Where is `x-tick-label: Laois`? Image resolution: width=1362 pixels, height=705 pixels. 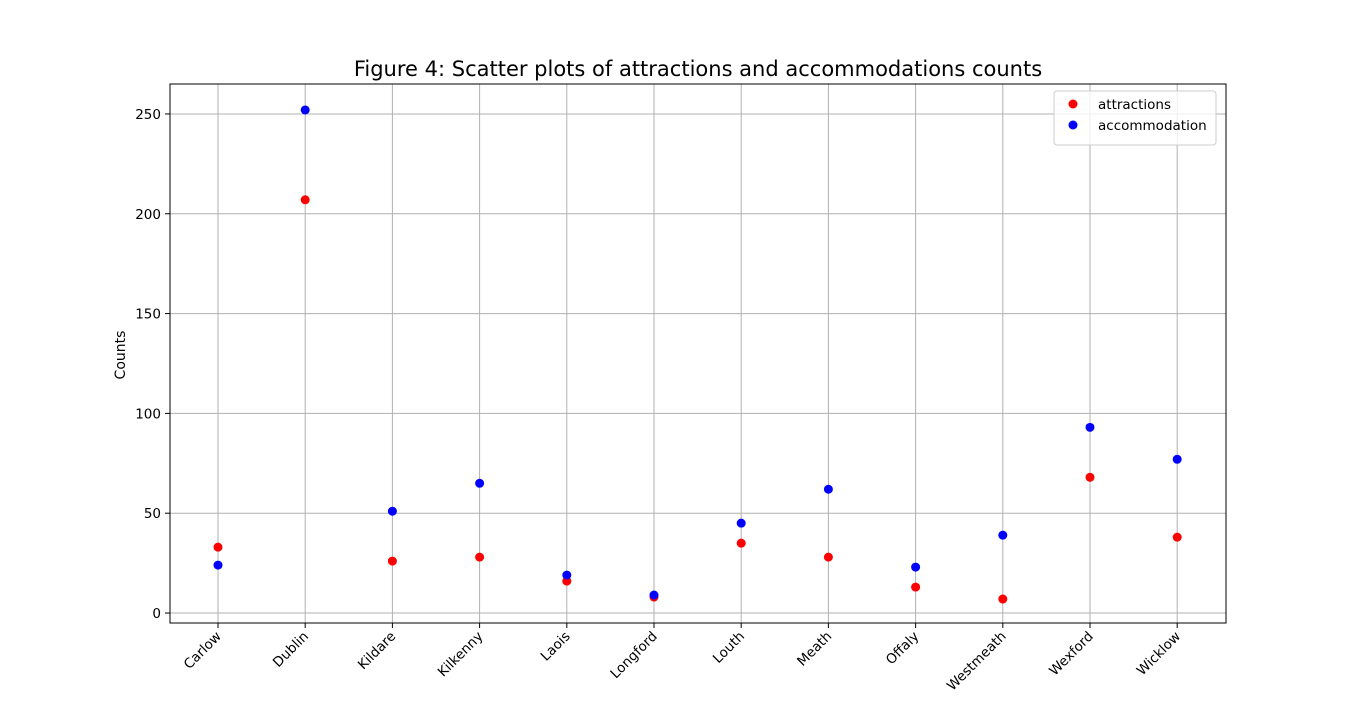 x-tick-label: Laois is located at coordinates (556, 647).